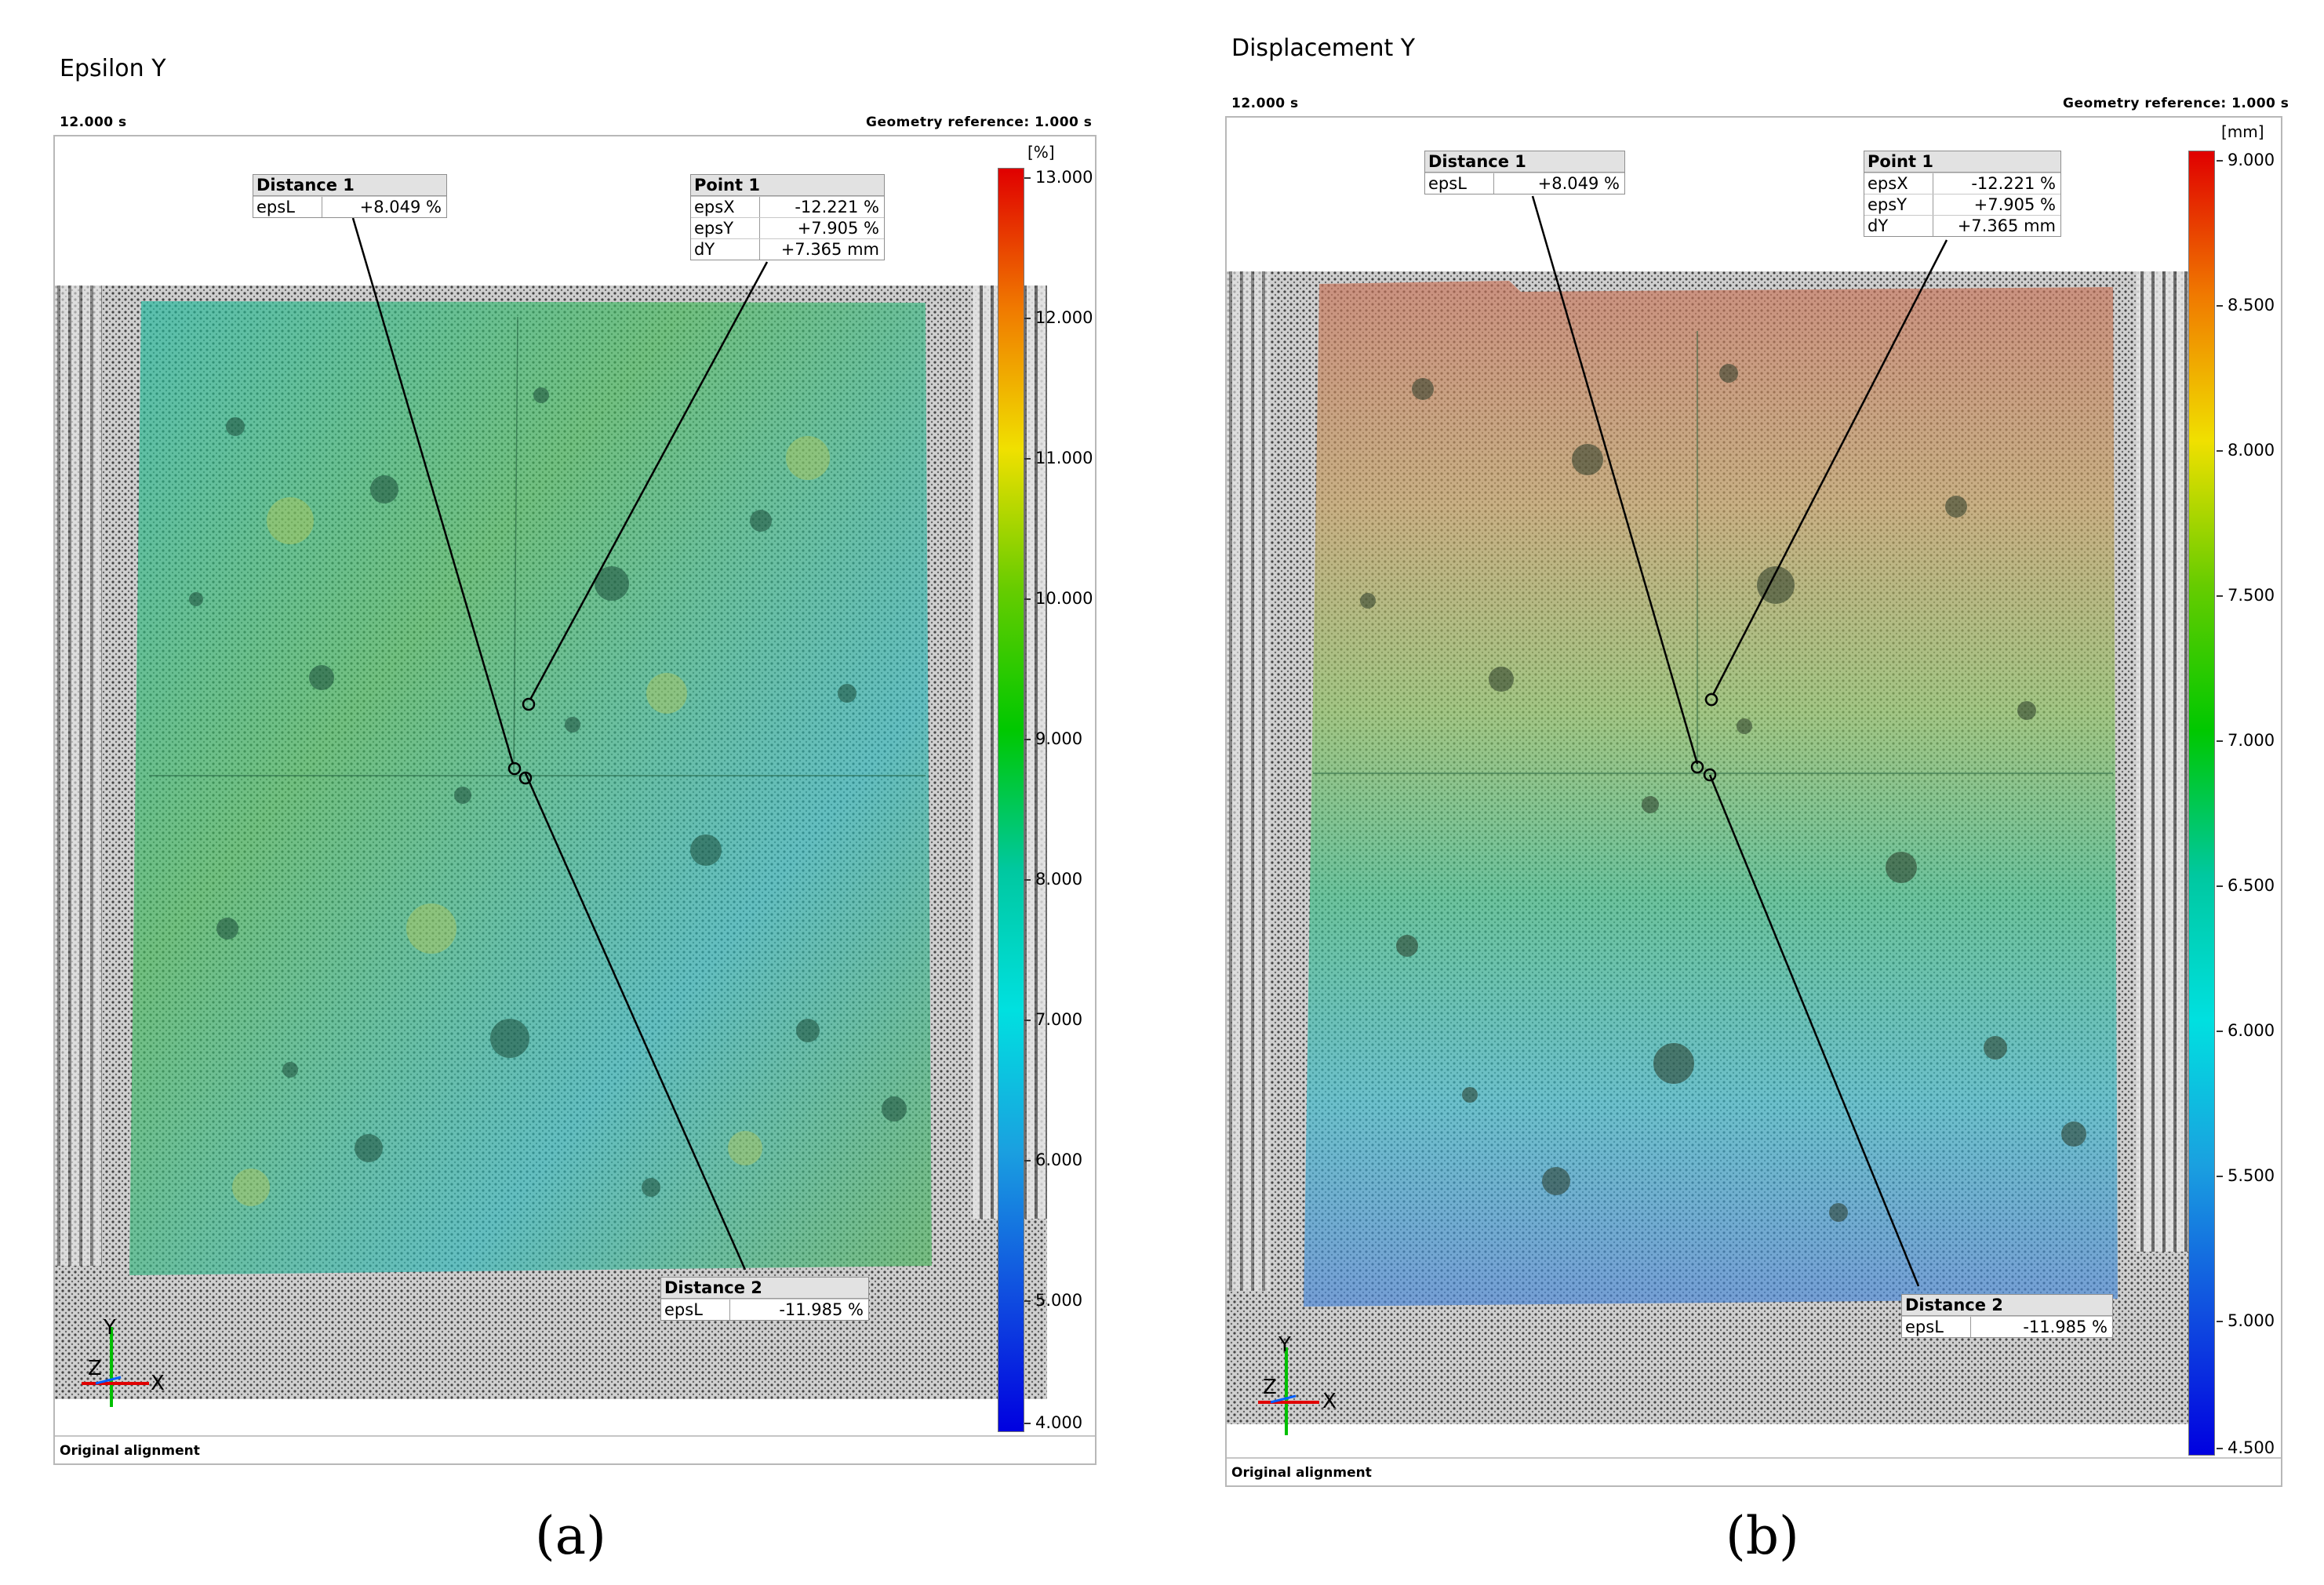 The width and height of the screenshot is (2324, 1585). I want to click on scale-tick: 8.500, so click(2245, 305).